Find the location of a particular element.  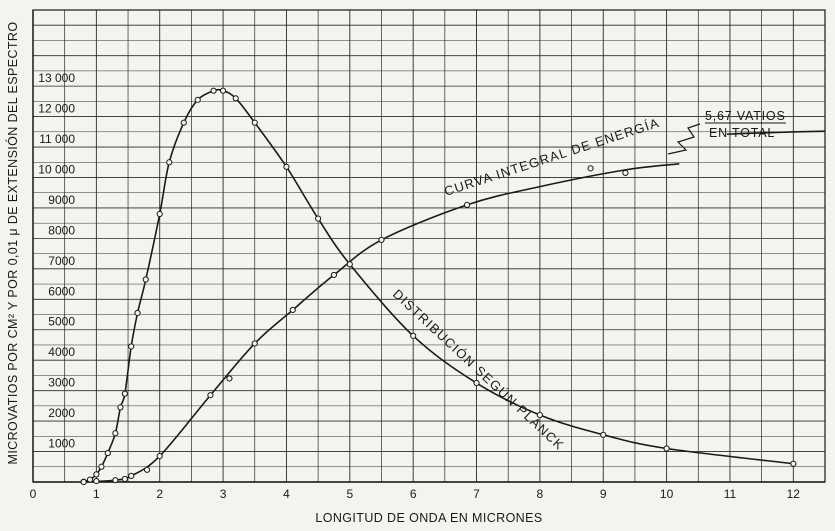

x-tick-label: 9 is located at coordinates (603, 494).